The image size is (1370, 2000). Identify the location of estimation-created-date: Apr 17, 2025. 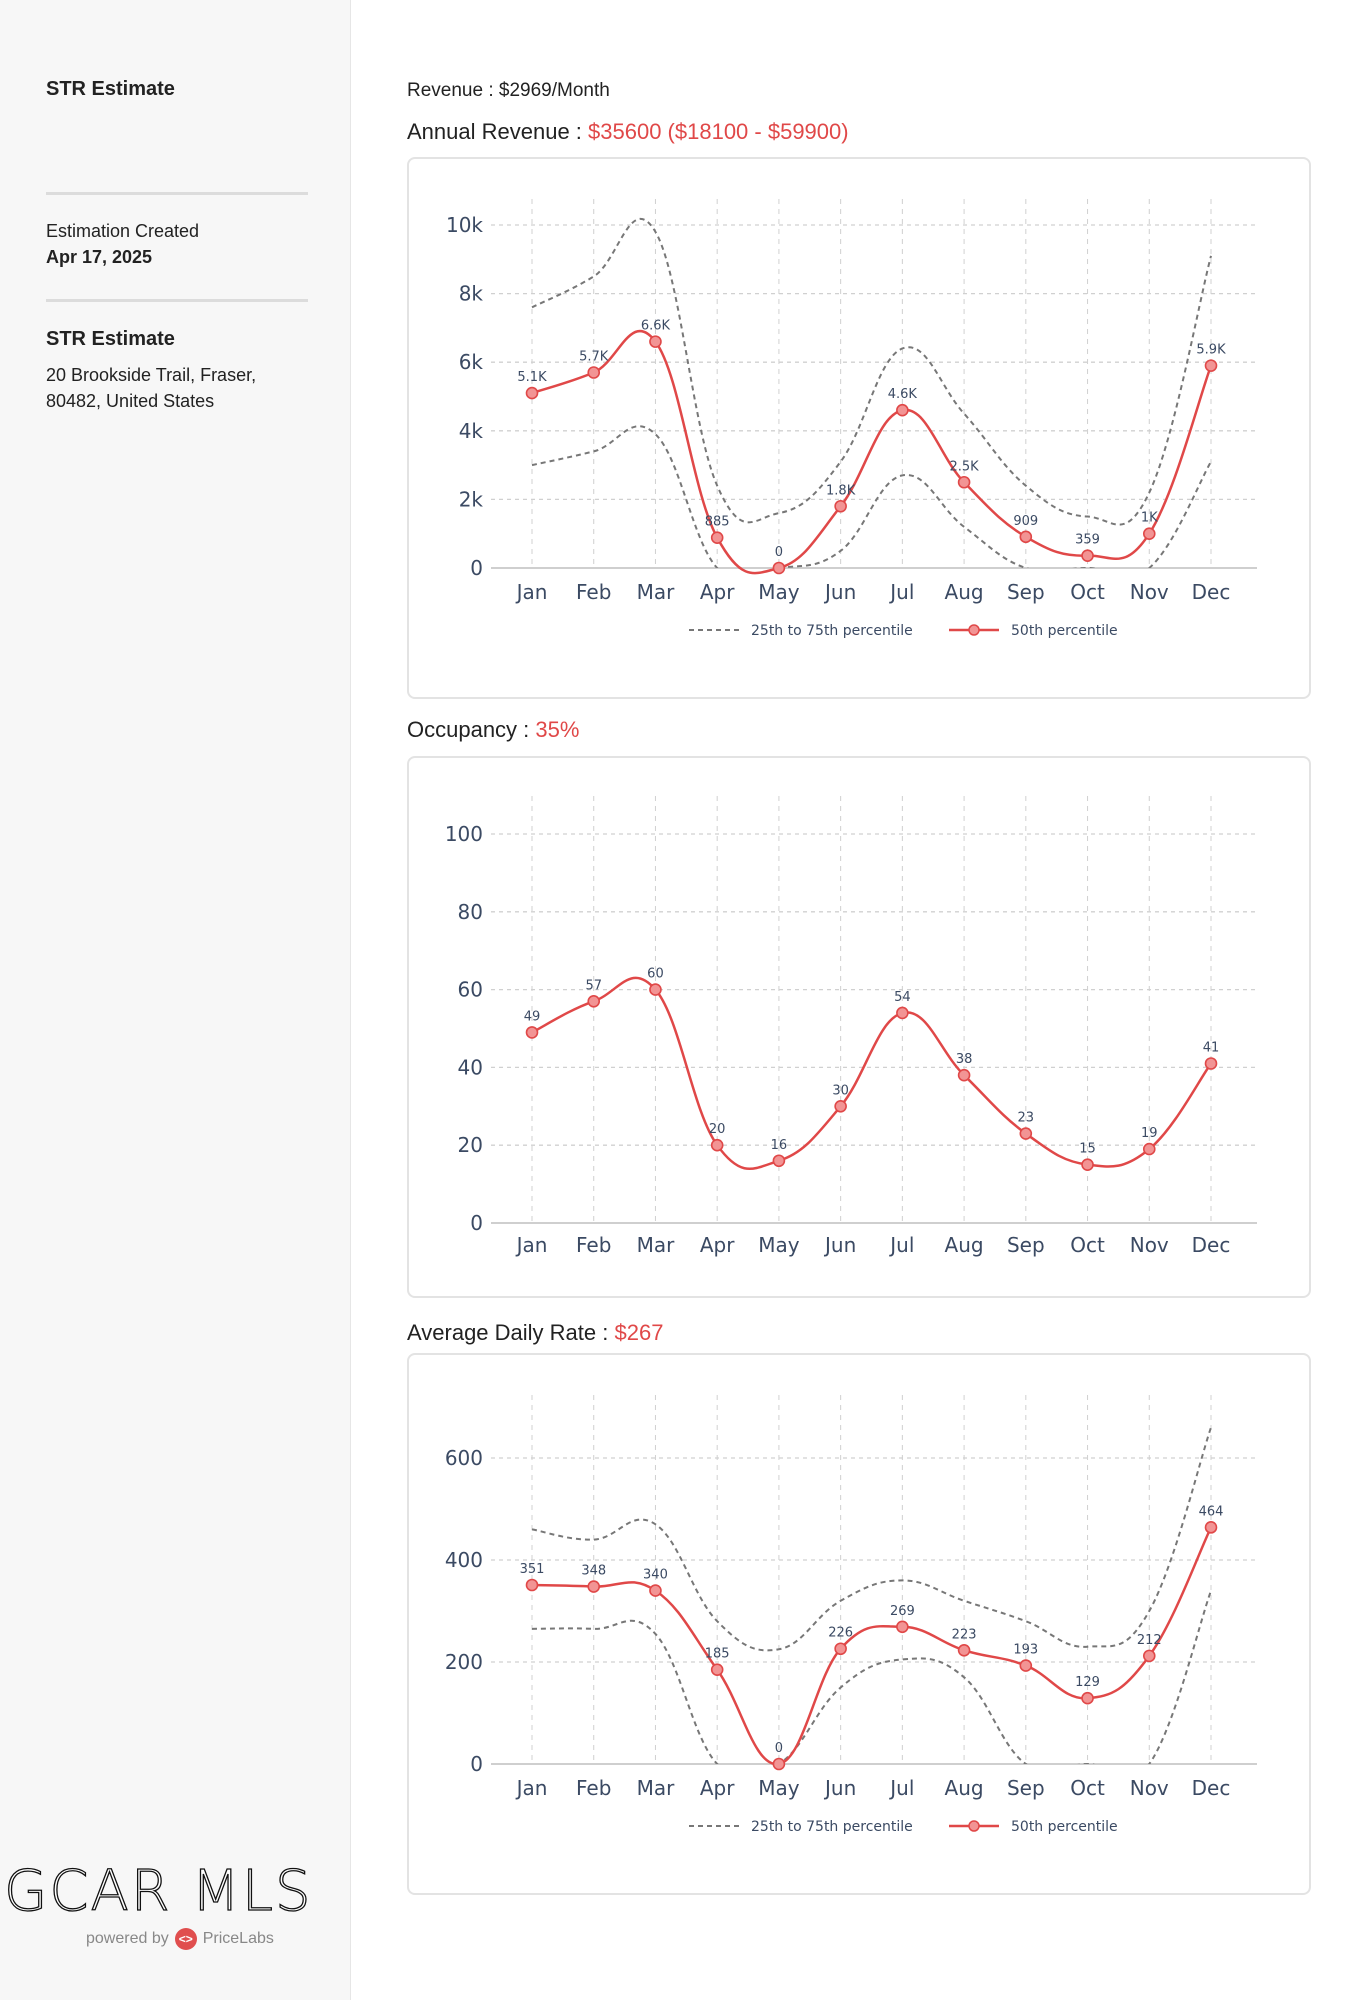
(99, 257).